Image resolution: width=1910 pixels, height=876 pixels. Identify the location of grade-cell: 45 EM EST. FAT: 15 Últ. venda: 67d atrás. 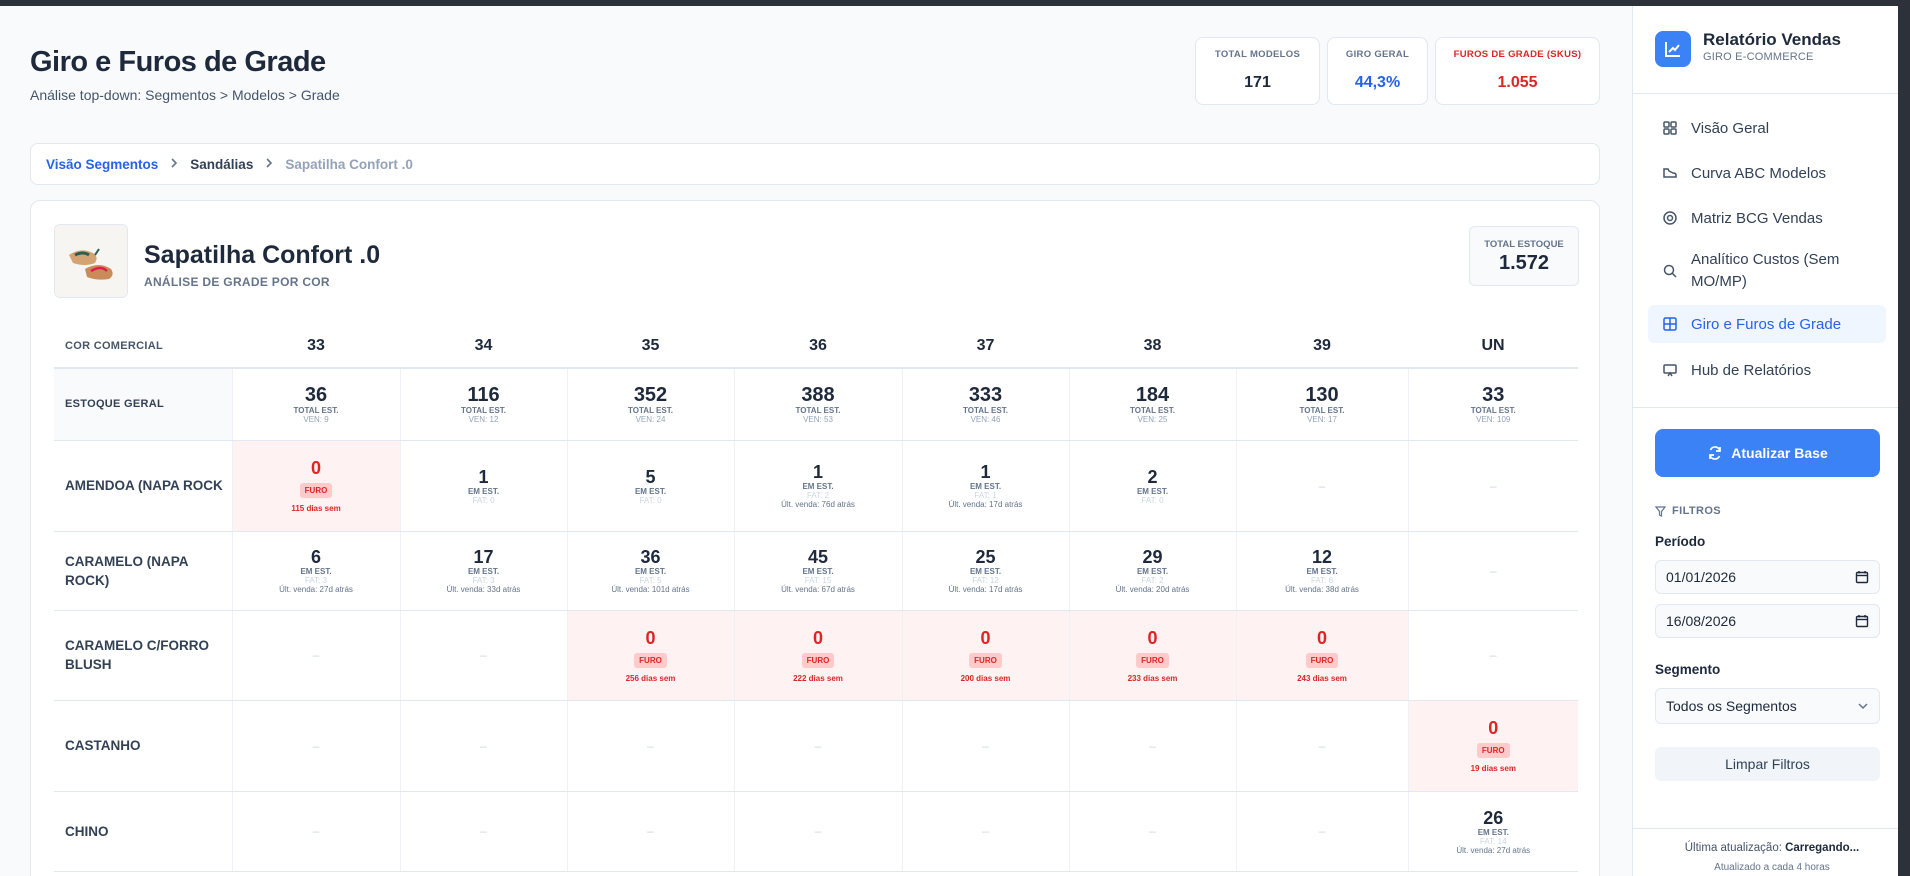
(817, 571).